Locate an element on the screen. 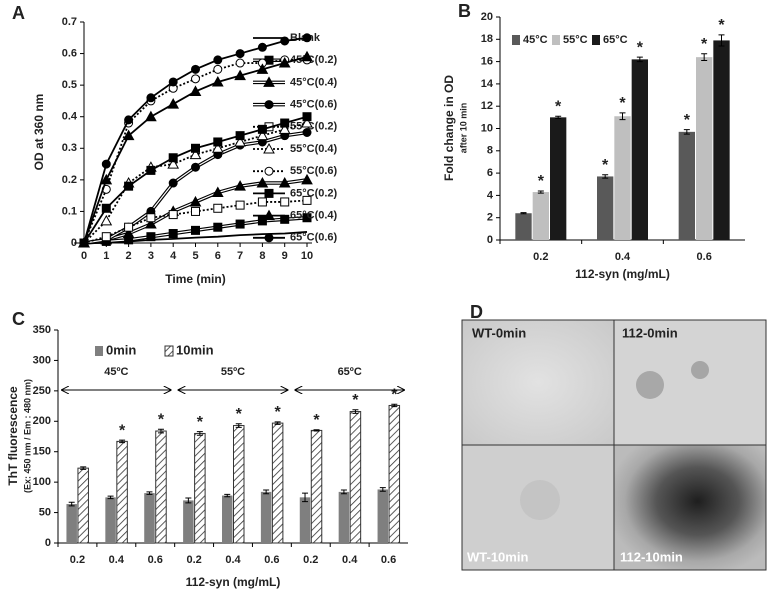 This screenshot has height=608, width=772. y-axis-label: (Ex: 450 nm / Em : 480 nm) is located at coordinates (27, 436).